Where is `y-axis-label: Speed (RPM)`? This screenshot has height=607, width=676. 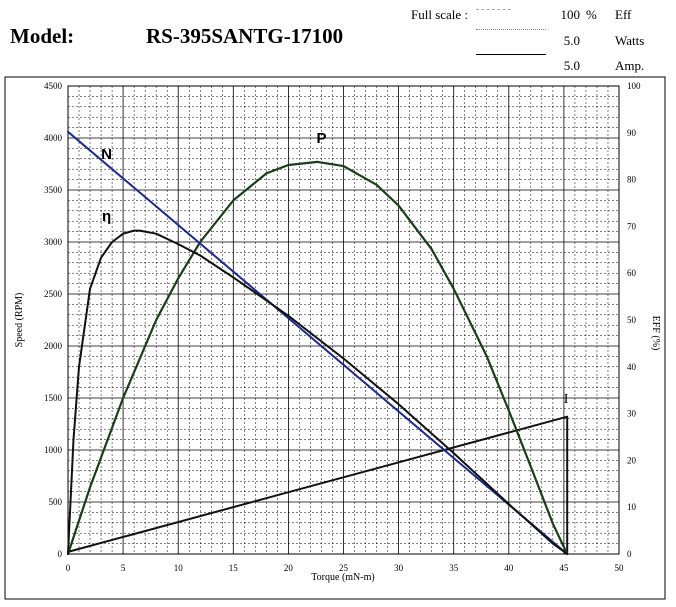
y-axis-label: Speed (RPM) is located at coordinates (19, 320).